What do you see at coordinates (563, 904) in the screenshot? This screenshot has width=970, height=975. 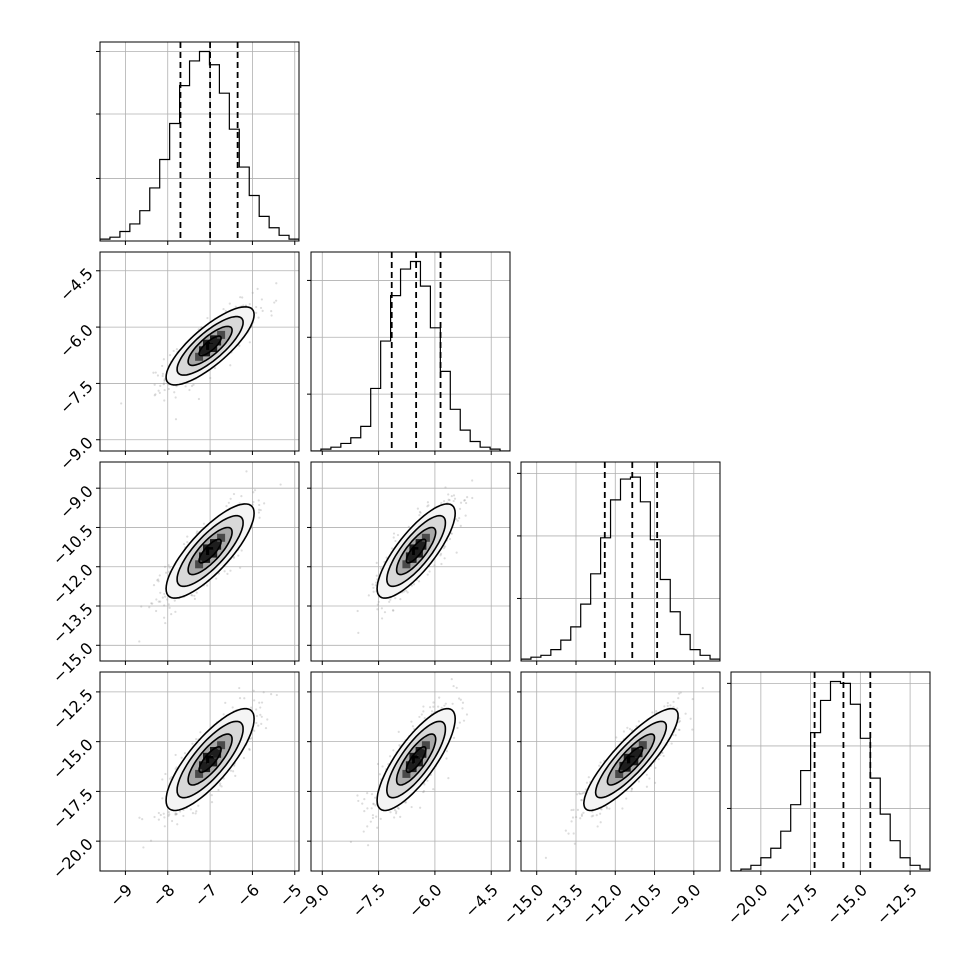 I see `x-tick-label-2-1: −13.5` at bounding box center [563, 904].